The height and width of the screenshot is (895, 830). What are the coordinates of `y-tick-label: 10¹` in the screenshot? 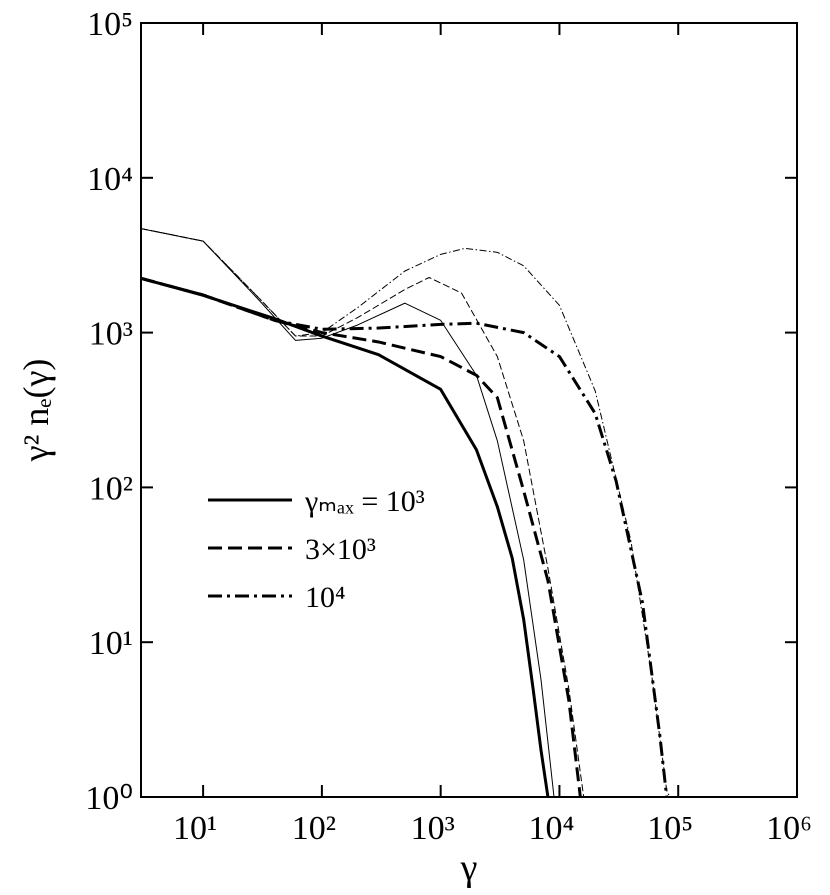 It's located at (111, 643).